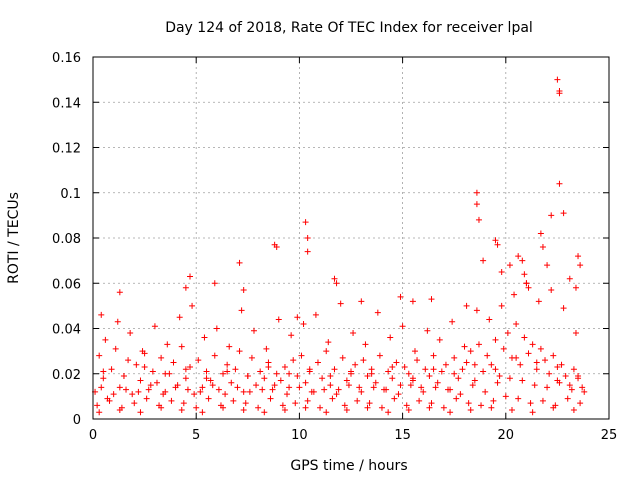  Describe the element at coordinates (66, 284) in the screenshot. I see `y-tick-label: 0.06` at that location.